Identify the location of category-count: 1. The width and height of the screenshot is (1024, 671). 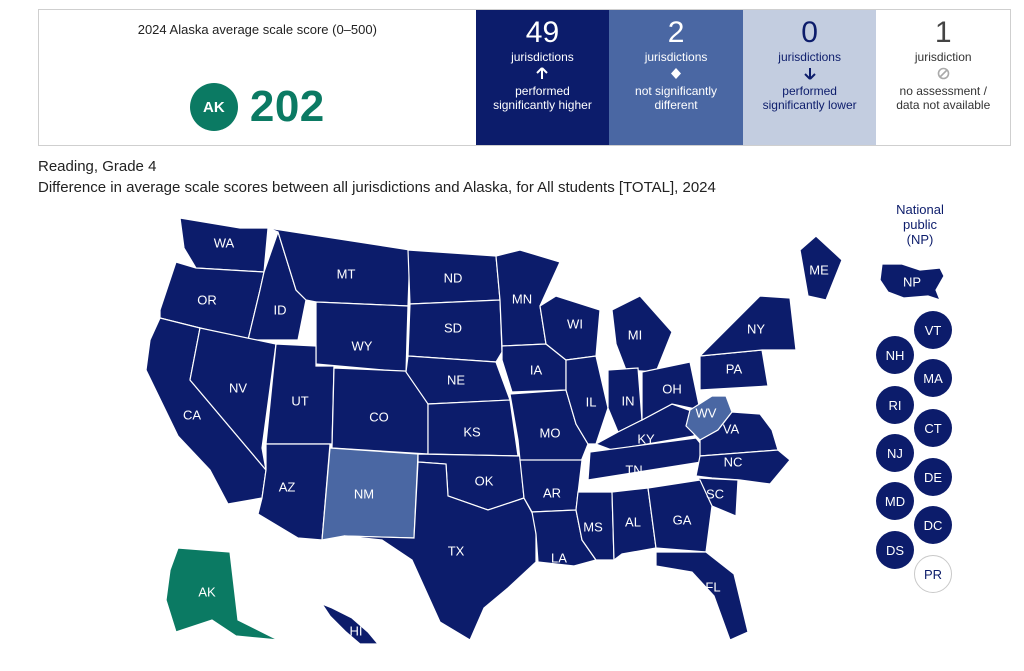
(943, 32).